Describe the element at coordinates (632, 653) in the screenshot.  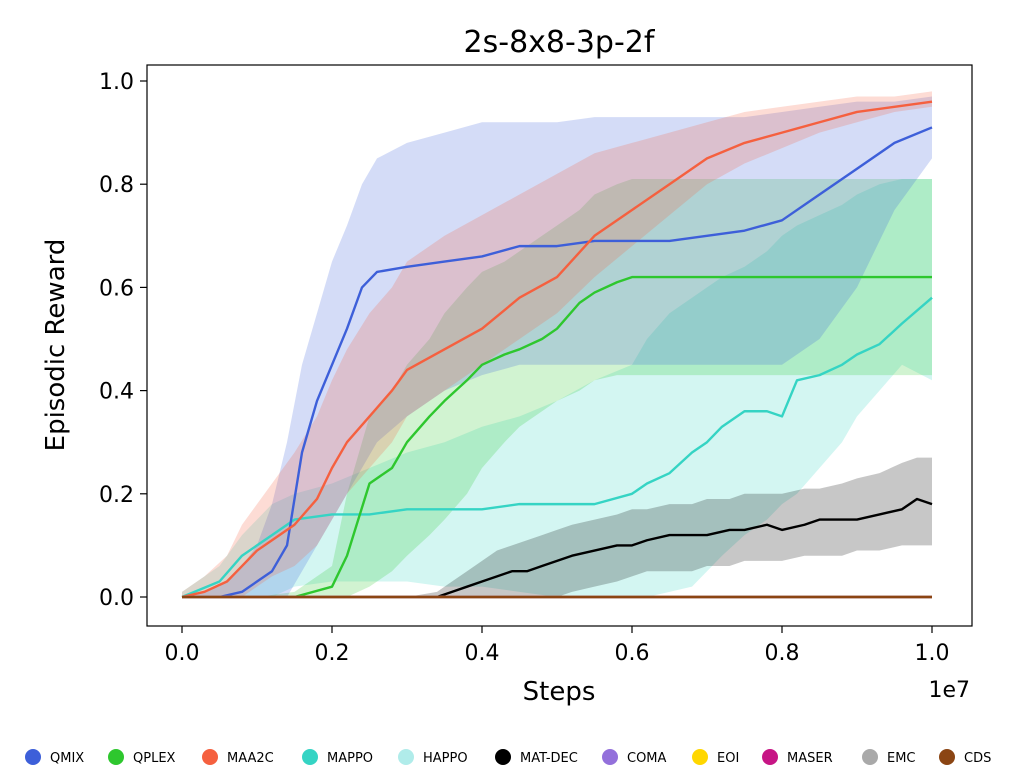
I see `x-tick-label: 0.6` at that location.